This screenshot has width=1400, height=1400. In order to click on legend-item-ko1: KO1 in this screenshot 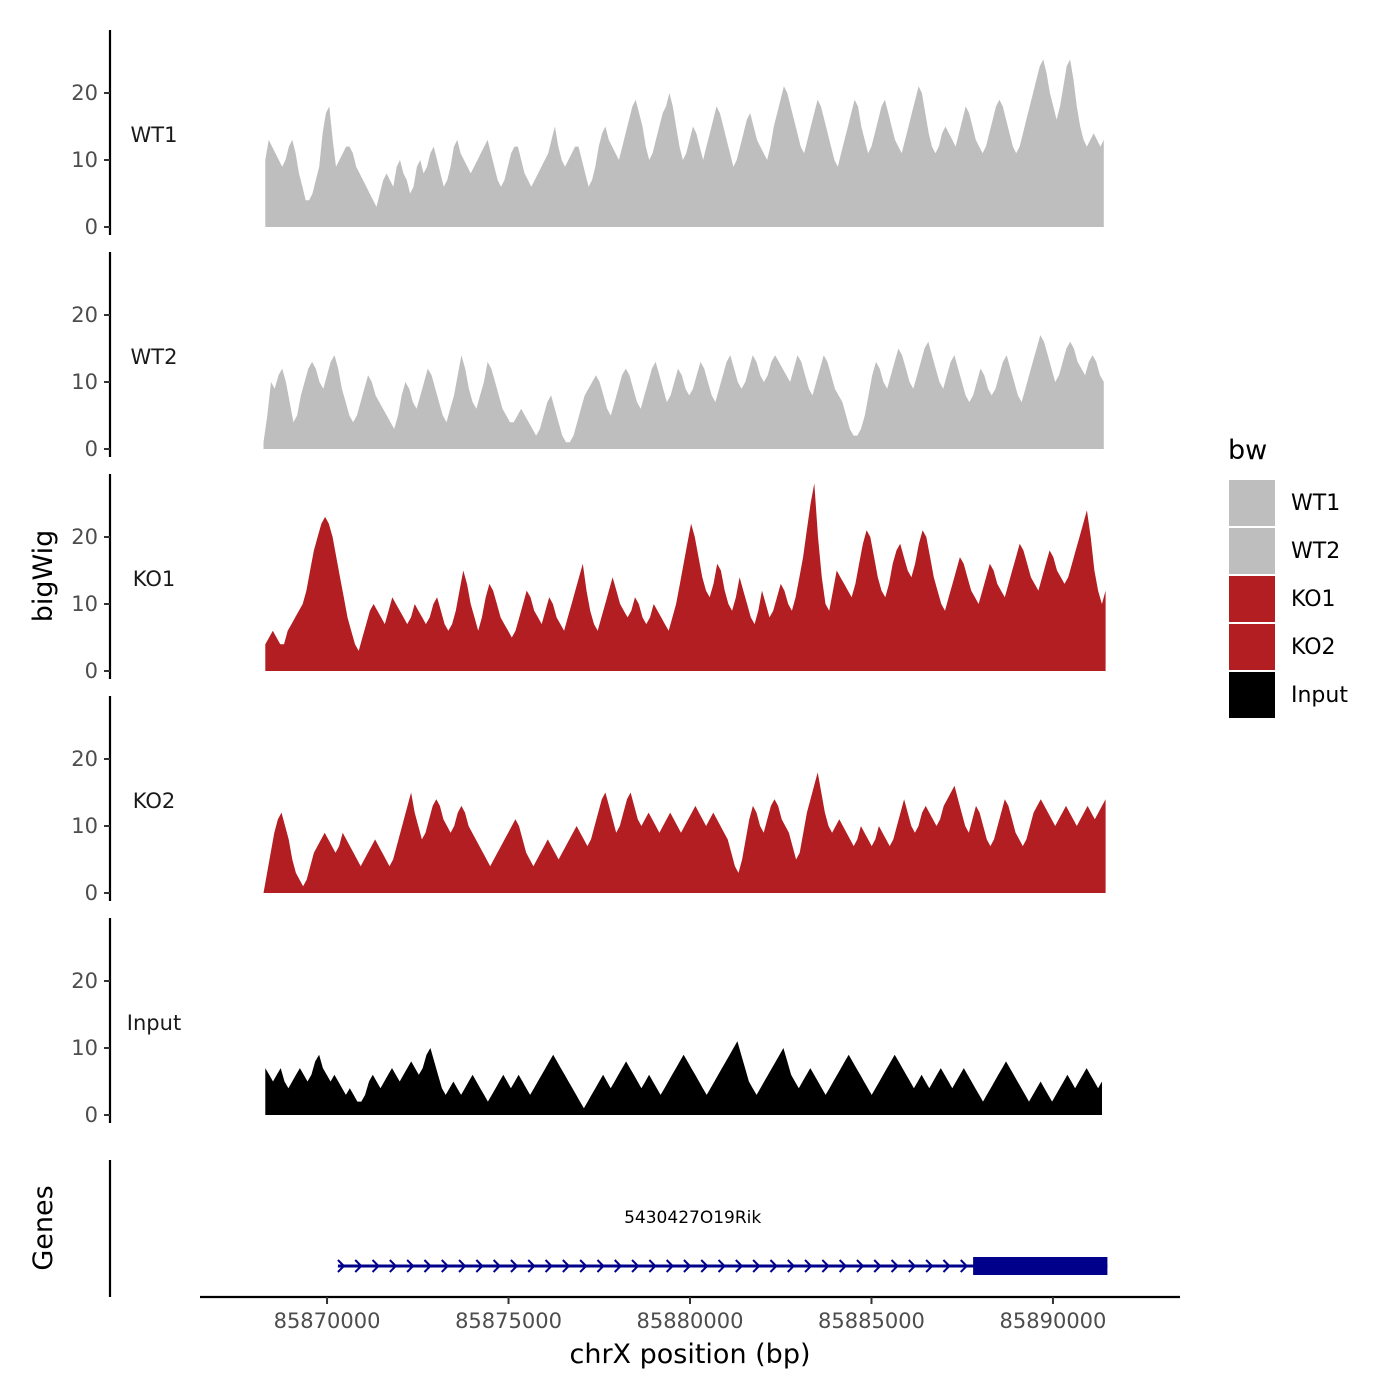, I will do `click(1282, 599)`.